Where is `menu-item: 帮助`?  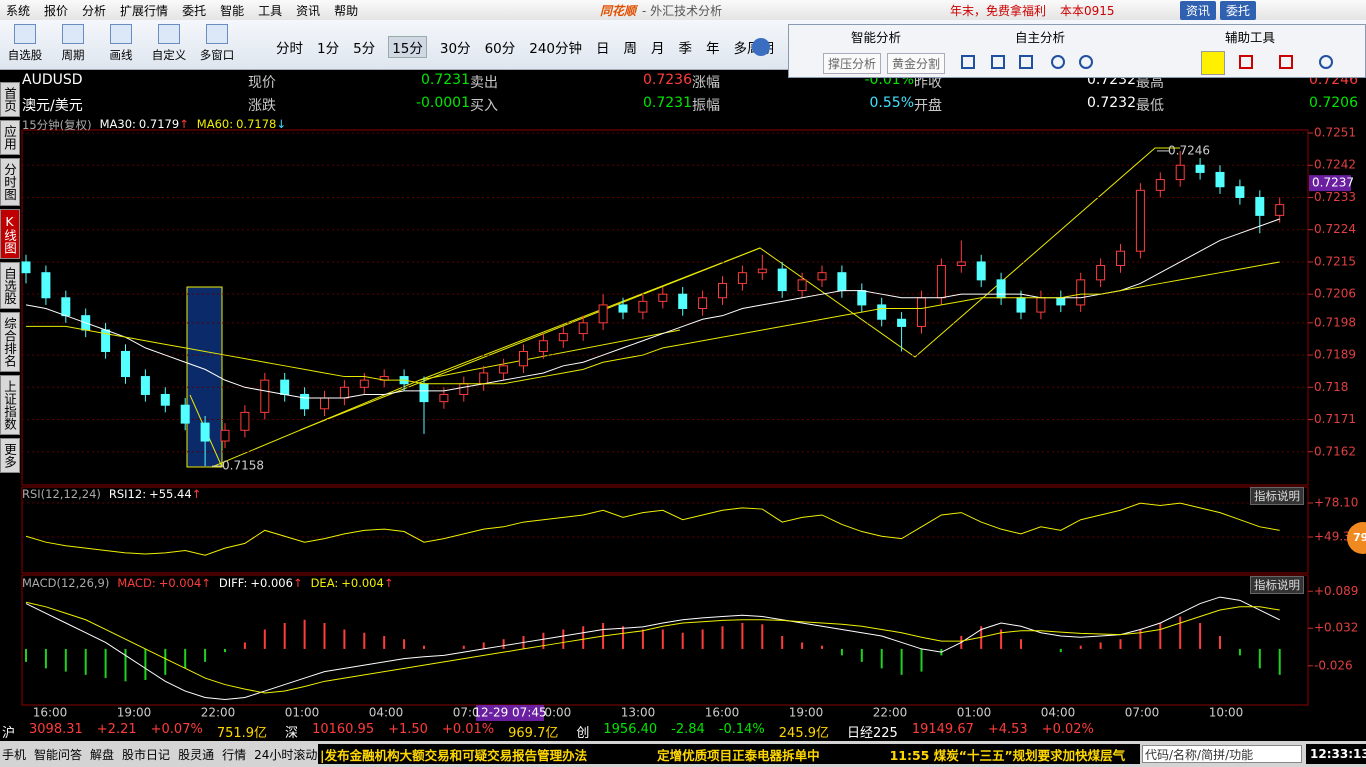
menu-item: 帮助 is located at coordinates (346, 10).